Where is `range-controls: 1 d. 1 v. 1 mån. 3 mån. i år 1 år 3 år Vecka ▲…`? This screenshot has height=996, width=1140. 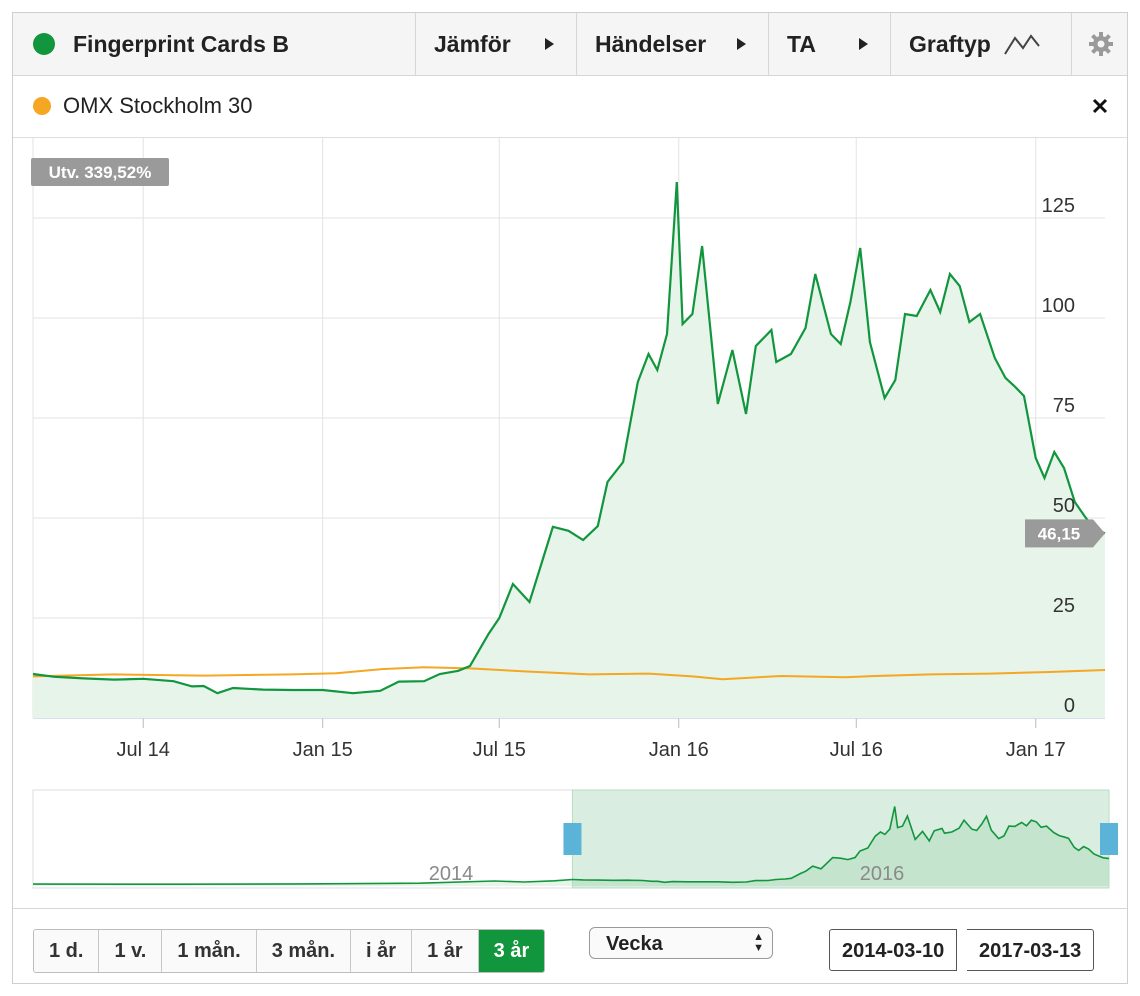
range-controls: 1 d. 1 v. 1 mån. 3 mån. i år 1 år 3 år Vecka ▲… is located at coordinates (570, 946).